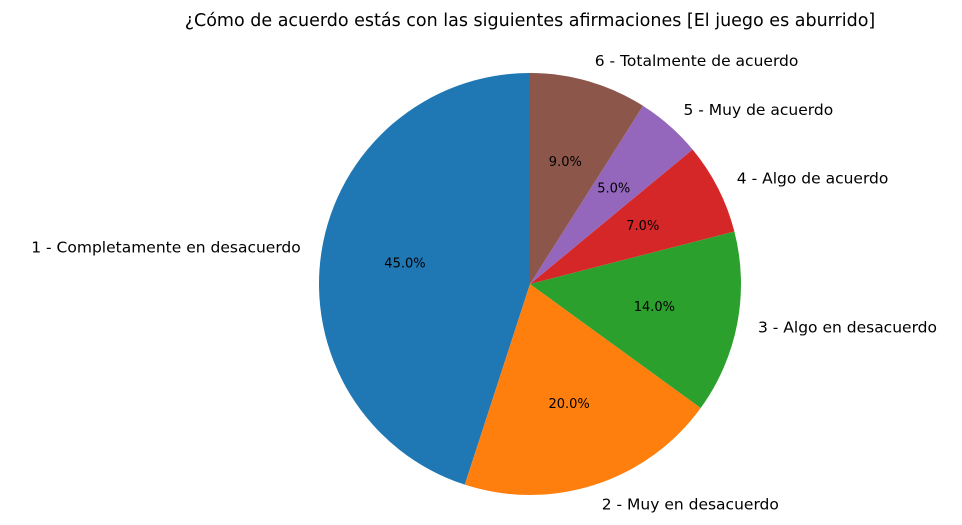  Describe the element at coordinates (166, 248) in the screenshot. I see `category-label-1: 1 - Completamente en desacuerdo` at that location.